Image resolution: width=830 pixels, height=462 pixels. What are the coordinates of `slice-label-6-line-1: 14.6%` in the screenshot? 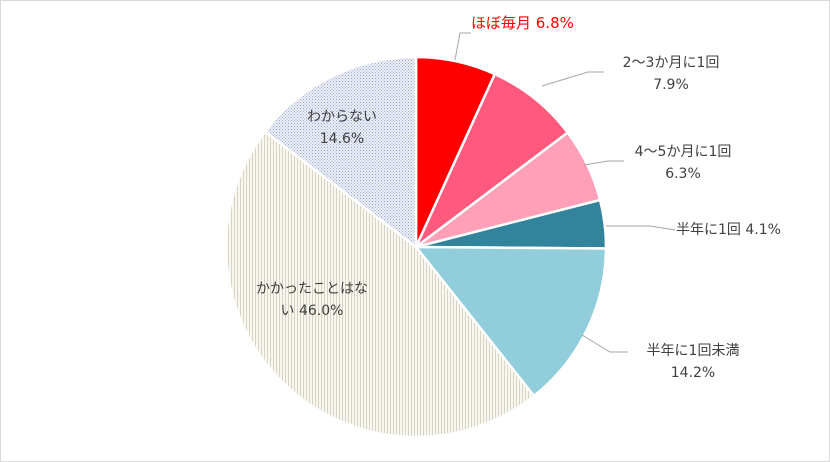 It's located at (342, 139).